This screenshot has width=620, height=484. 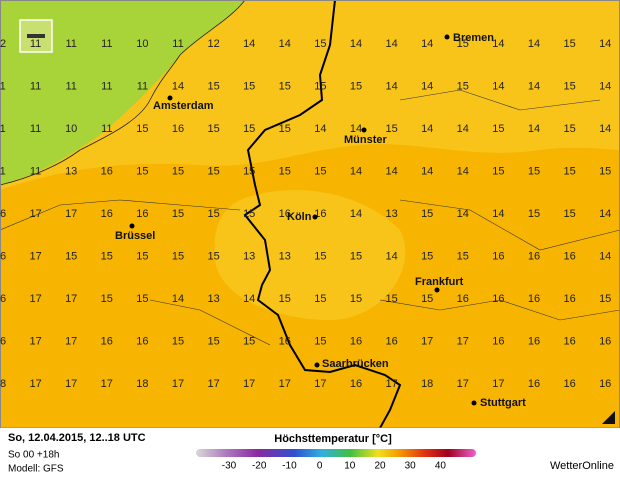 What do you see at coordinates (441, 466) in the screenshot?
I see `legend-tick: 40` at bounding box center [441, 466].